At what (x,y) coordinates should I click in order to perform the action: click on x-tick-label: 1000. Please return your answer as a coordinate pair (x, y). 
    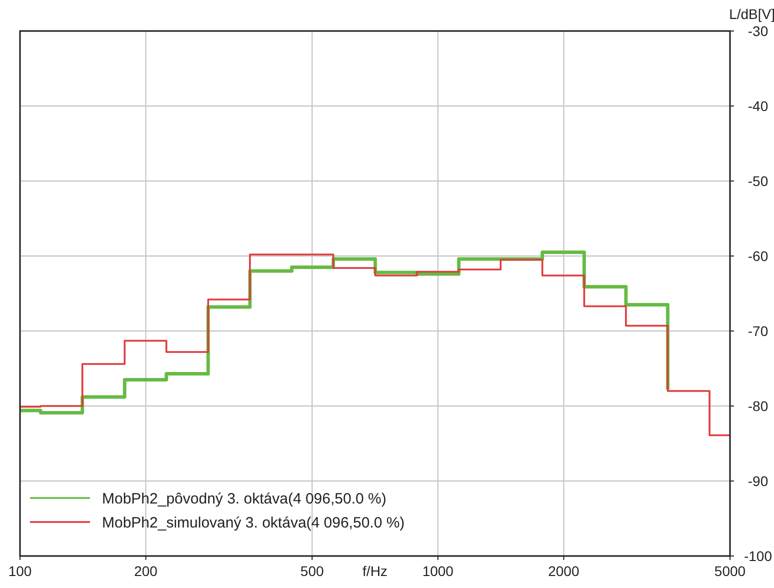
    Looking at the image, I should click on (438, 571).